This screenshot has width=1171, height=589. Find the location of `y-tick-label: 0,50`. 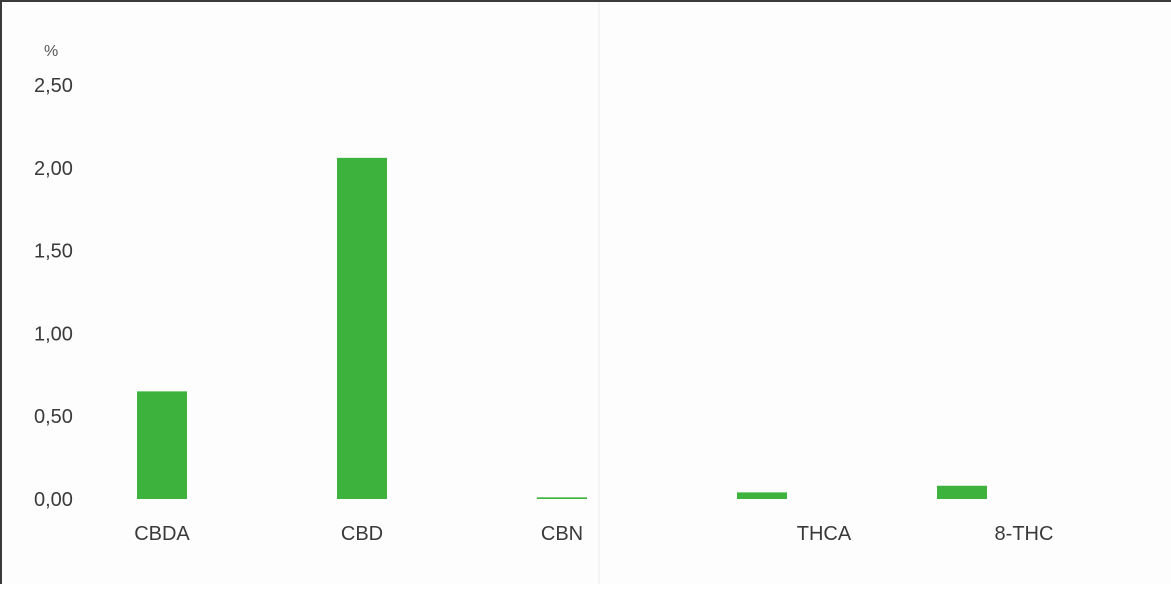

y-tick-label: 0,50 is located at coordinates (53, 417).